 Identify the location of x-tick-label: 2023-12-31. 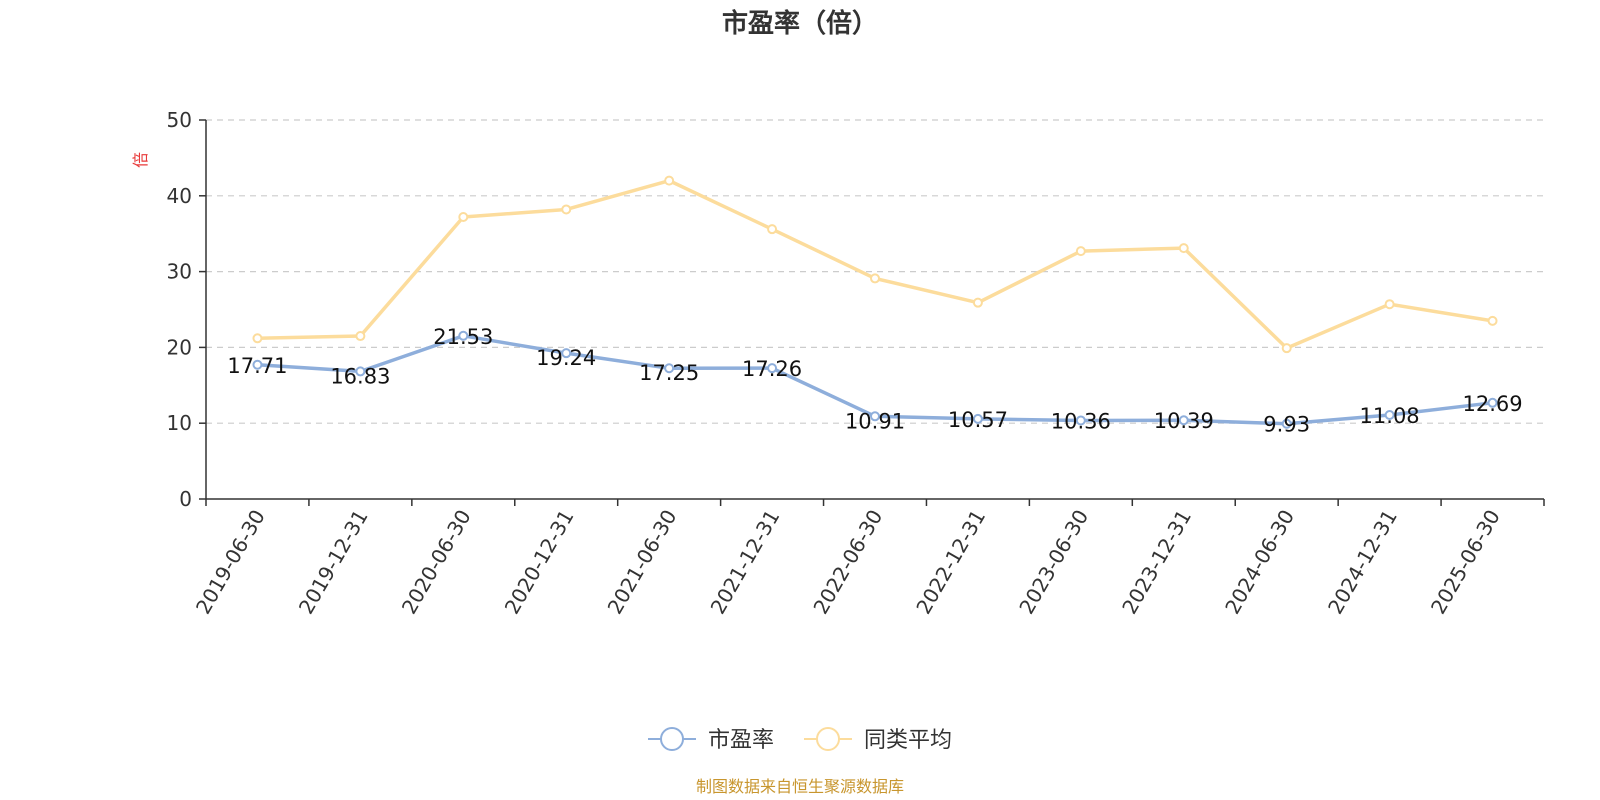
(1156, 562).